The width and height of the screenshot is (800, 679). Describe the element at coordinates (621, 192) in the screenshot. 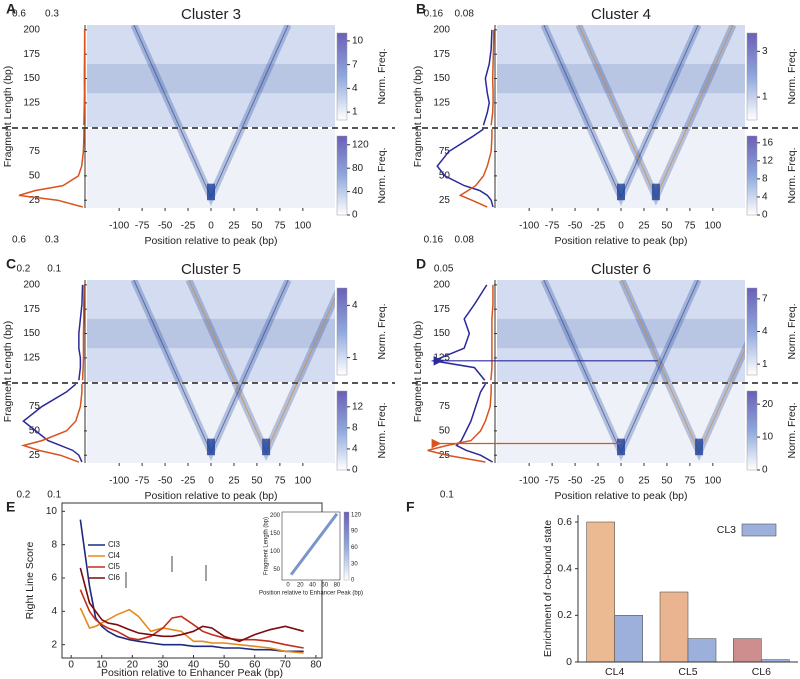

I see `apex-spot` at that location.